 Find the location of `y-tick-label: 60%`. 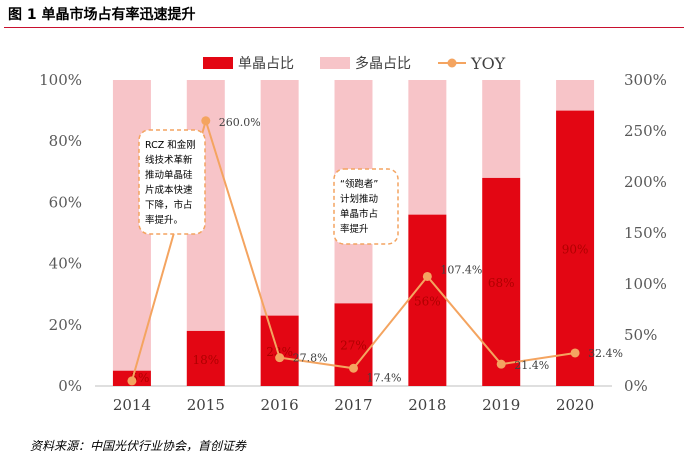

y-tick-label: 60% is located at coordinates (65, 202).